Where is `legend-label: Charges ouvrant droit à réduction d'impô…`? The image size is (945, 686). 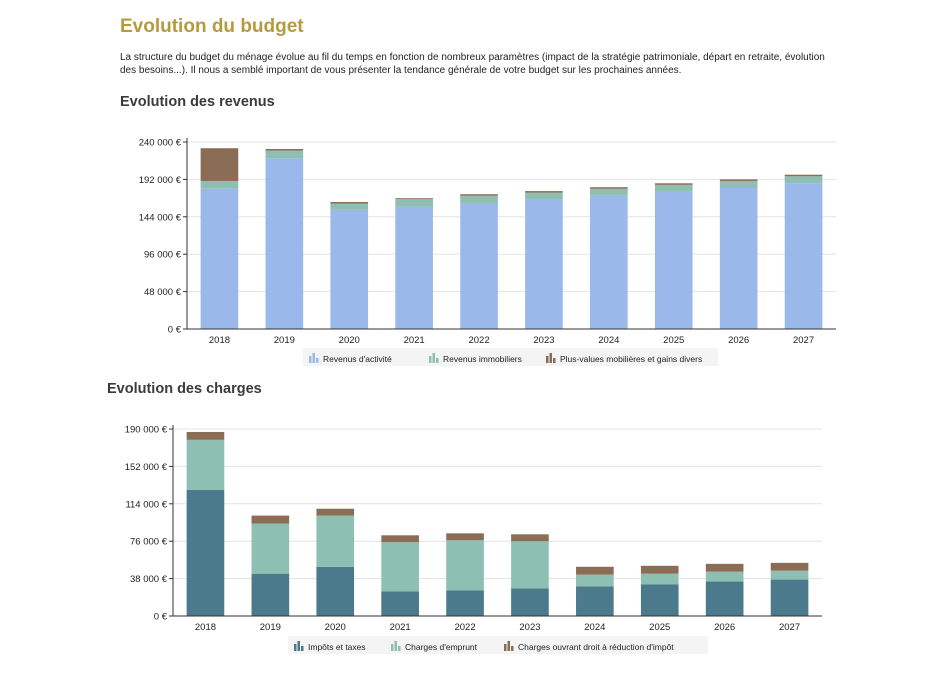 legend-label: Charges ouvrant droit à réduction d'impô… is located at coordinates (596, 647).